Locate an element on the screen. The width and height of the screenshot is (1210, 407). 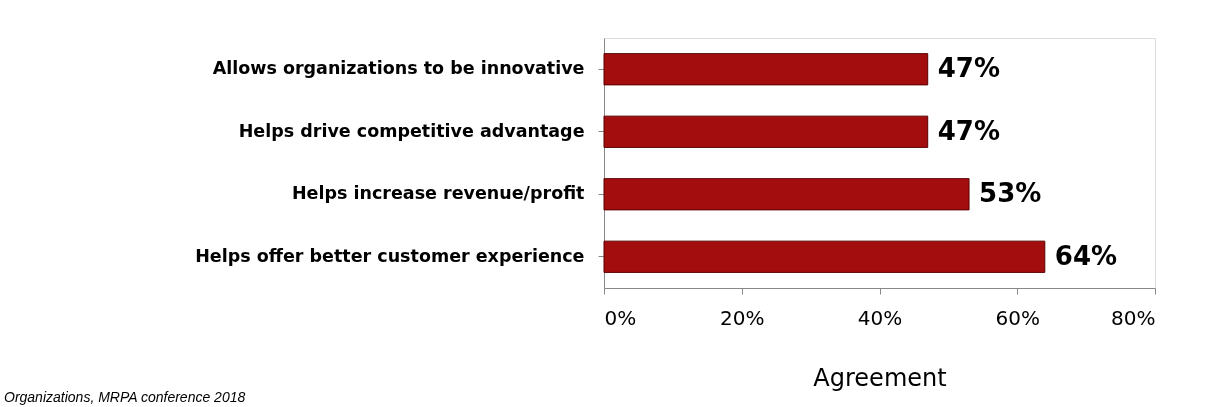
y-tick-label: Helps drive competitive advantage is located at coordinates (411, 130).